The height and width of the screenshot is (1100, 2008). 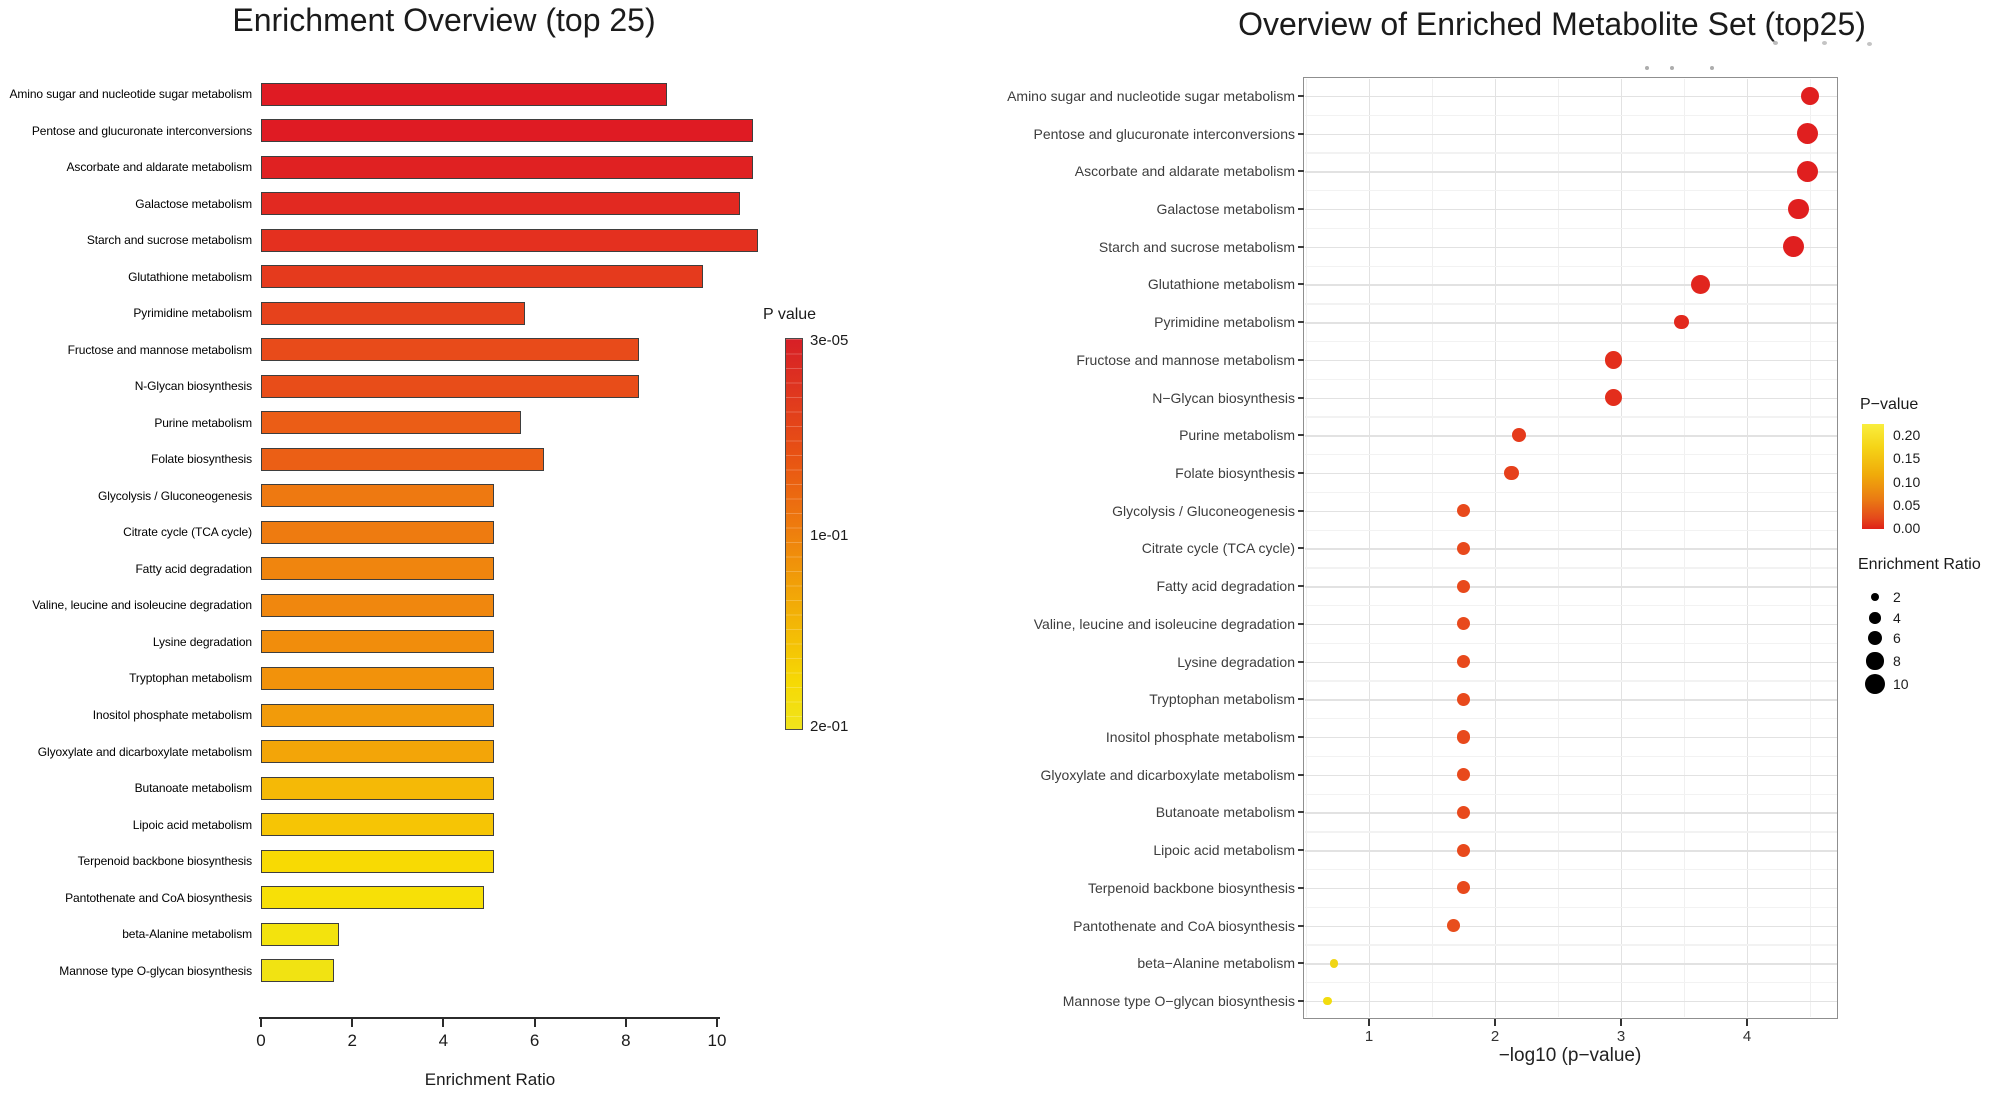 I want to click on size-legend-label: 2, so click(x=1897, y=597).